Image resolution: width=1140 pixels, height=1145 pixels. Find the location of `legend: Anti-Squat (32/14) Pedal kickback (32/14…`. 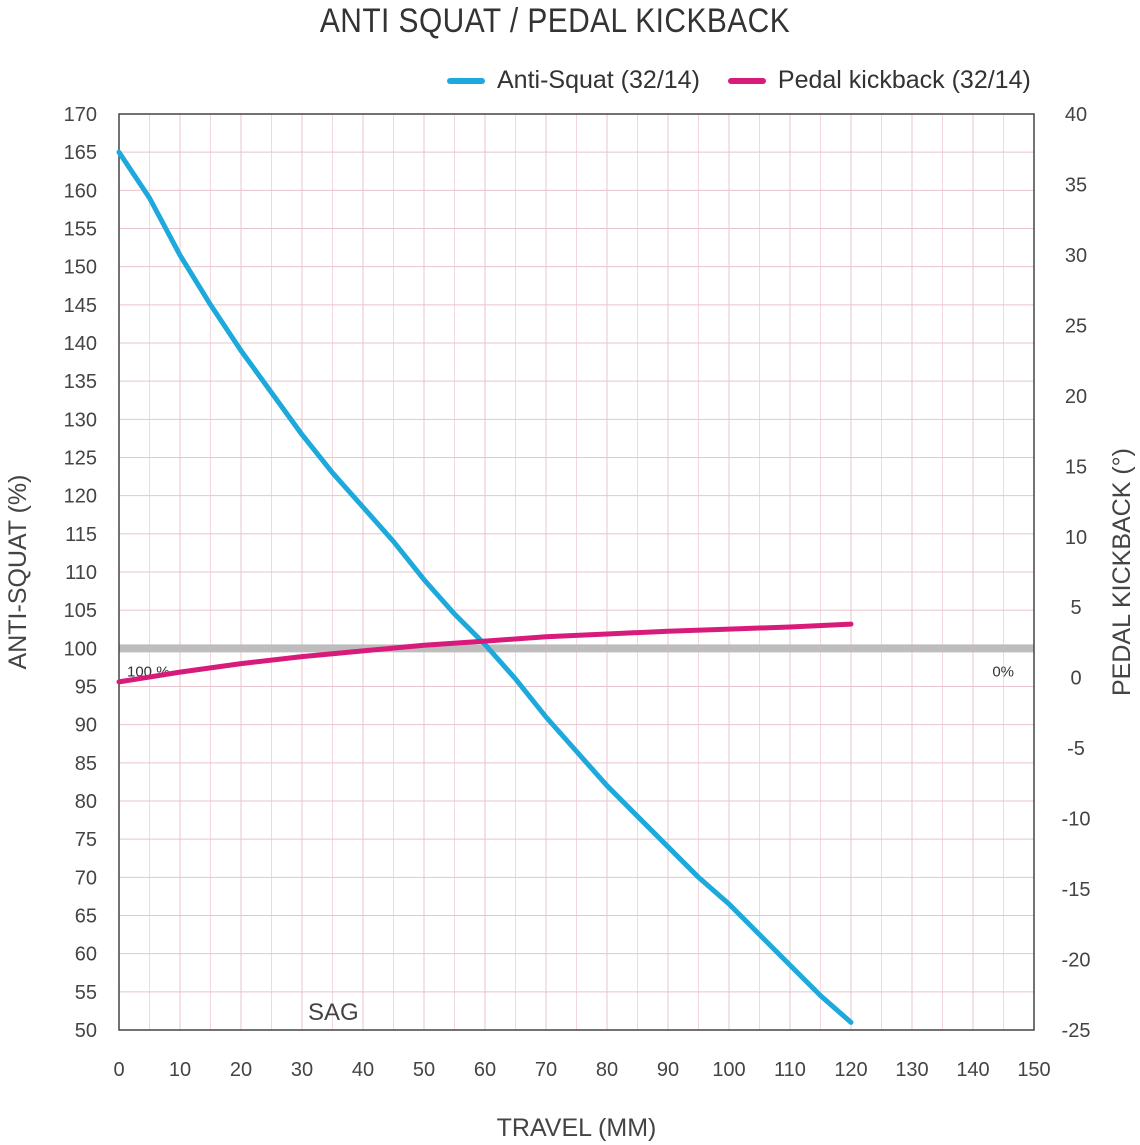

legend: Anti-Squat (32/14) Pedal kickback (32/14… is located at coordinates (753, 80).